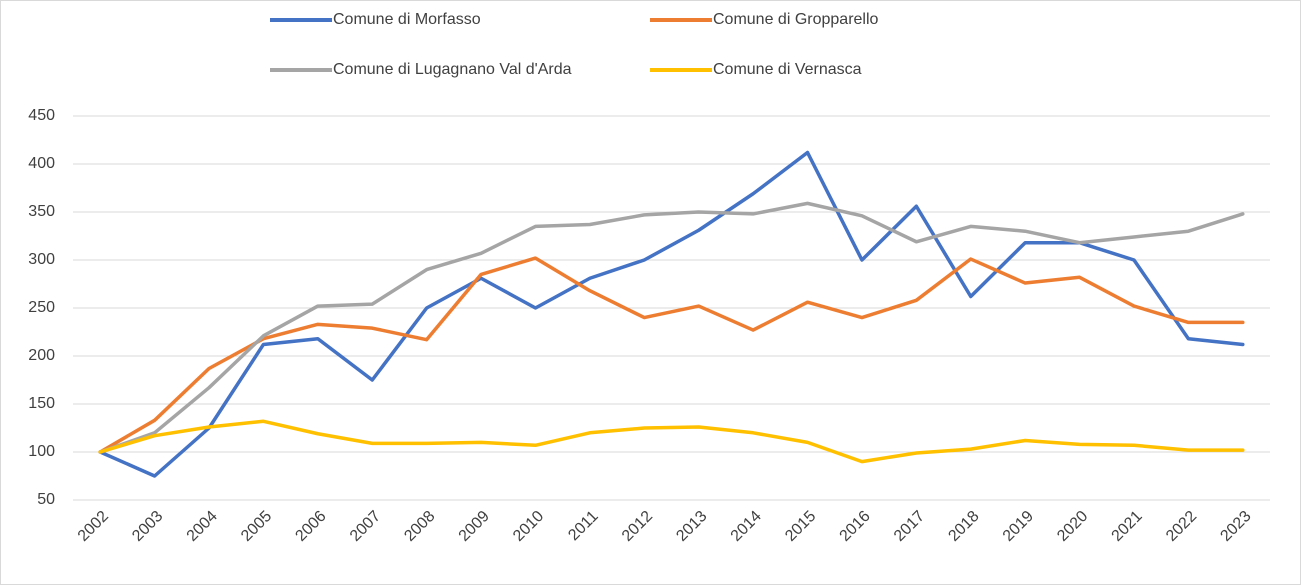 This screenshot has width=1301, height=585. Describe the element at coordinates (407, 19) in the screenshot. I see `legend-label: Comune di Morfasso` at that location.